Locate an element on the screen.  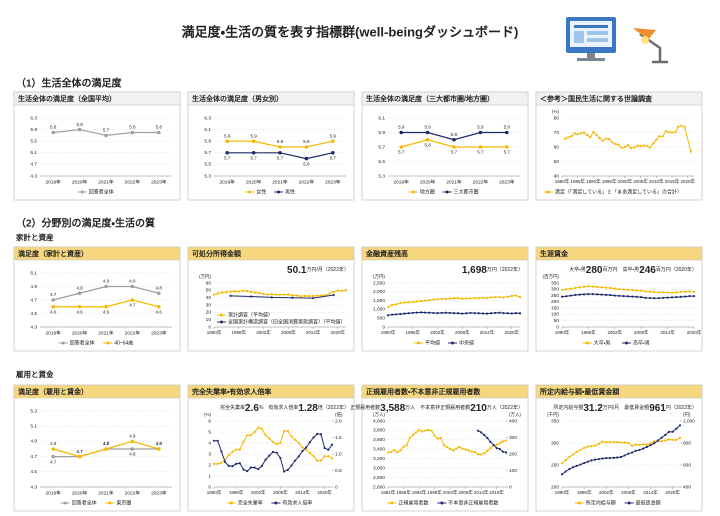
y-tick-label: 4.9 is located at coordinates (33, 442).